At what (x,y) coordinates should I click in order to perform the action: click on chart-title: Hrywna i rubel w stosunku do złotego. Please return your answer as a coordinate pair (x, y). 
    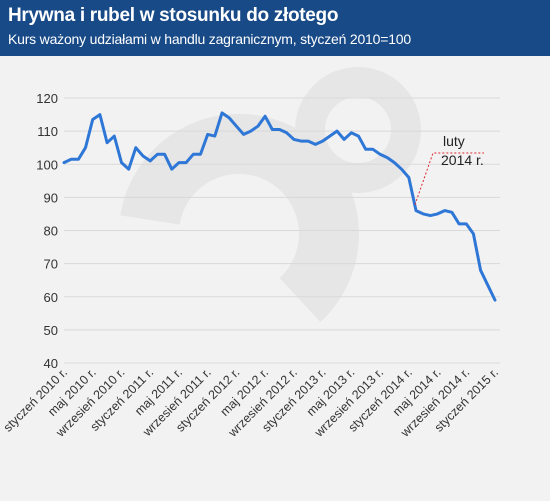
    Looking at the image, I should click on (173, 15).